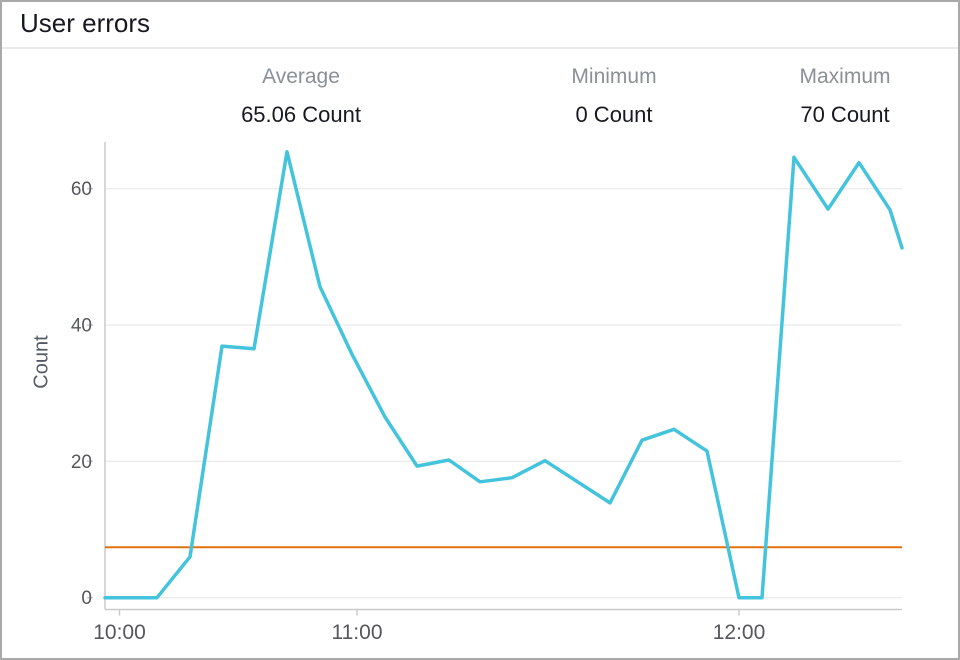 This screenshot has width=960, height=660. I want to click on stat-maximum: Maximum 70 Count, so click(844, 96).